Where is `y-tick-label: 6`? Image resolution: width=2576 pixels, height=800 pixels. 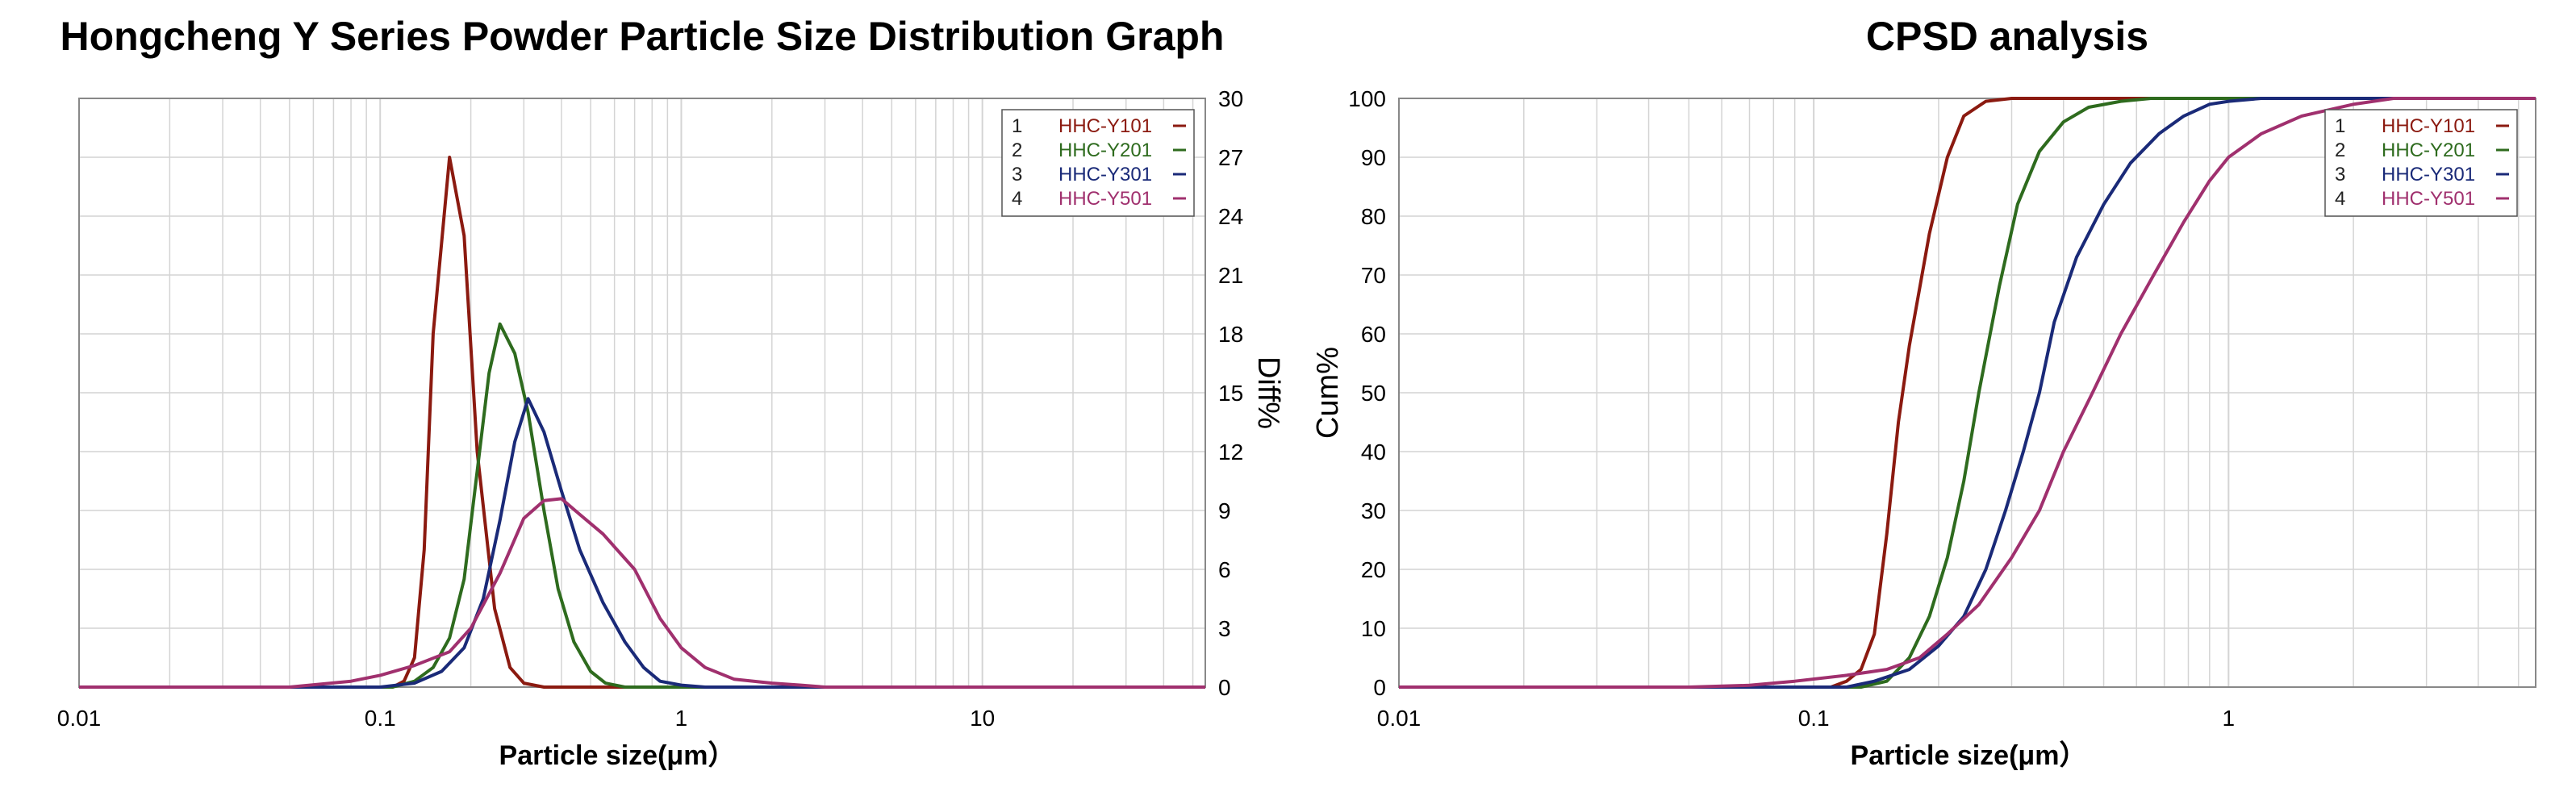 y-tick-label: 6 is located at coordinates (1224, 569).